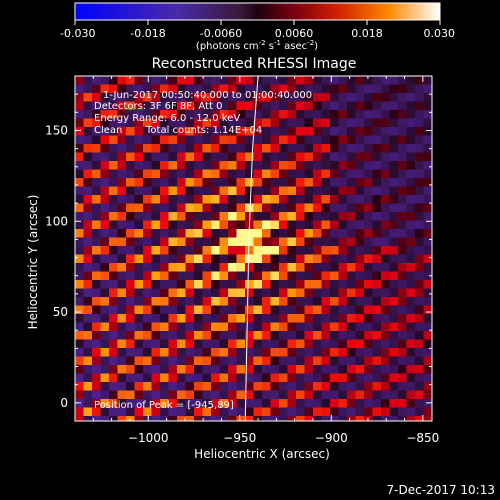  Describe the element at coordinates (207, 95) in the screenshot. I see `annotation-time: 1-Jun-2017 00:50:40.000 to 01:00:40.000` at that location.